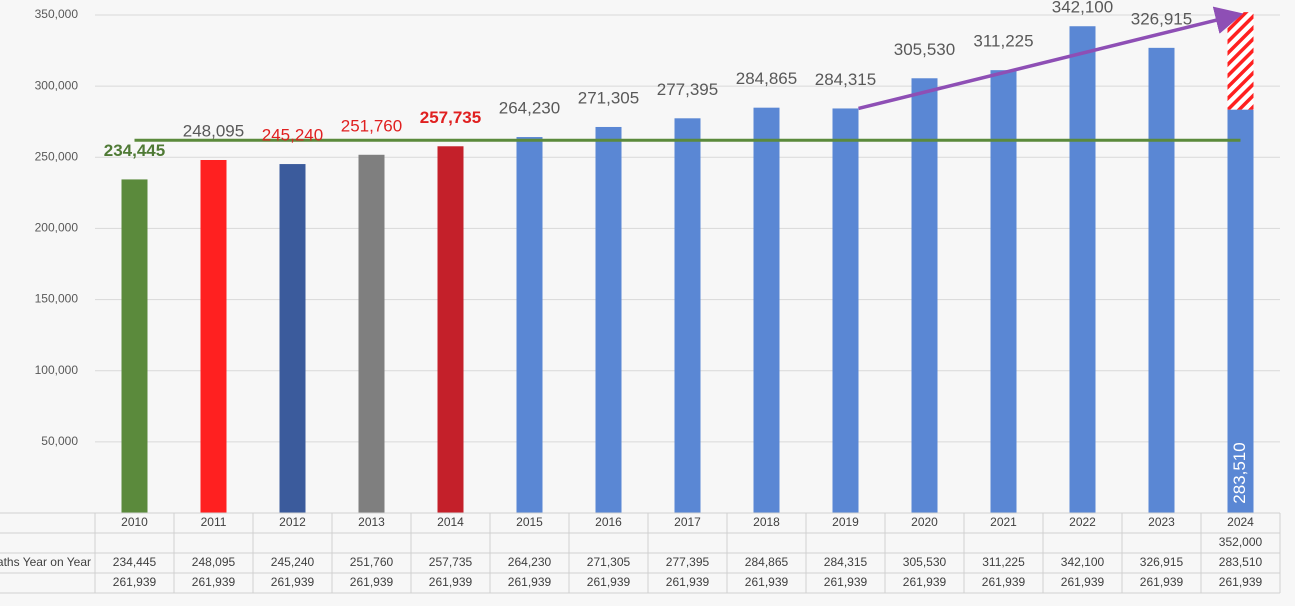 The height and width of the screenshot is (606, 1295). I want to click on x-tick-label: 2015, so click(529, 522).